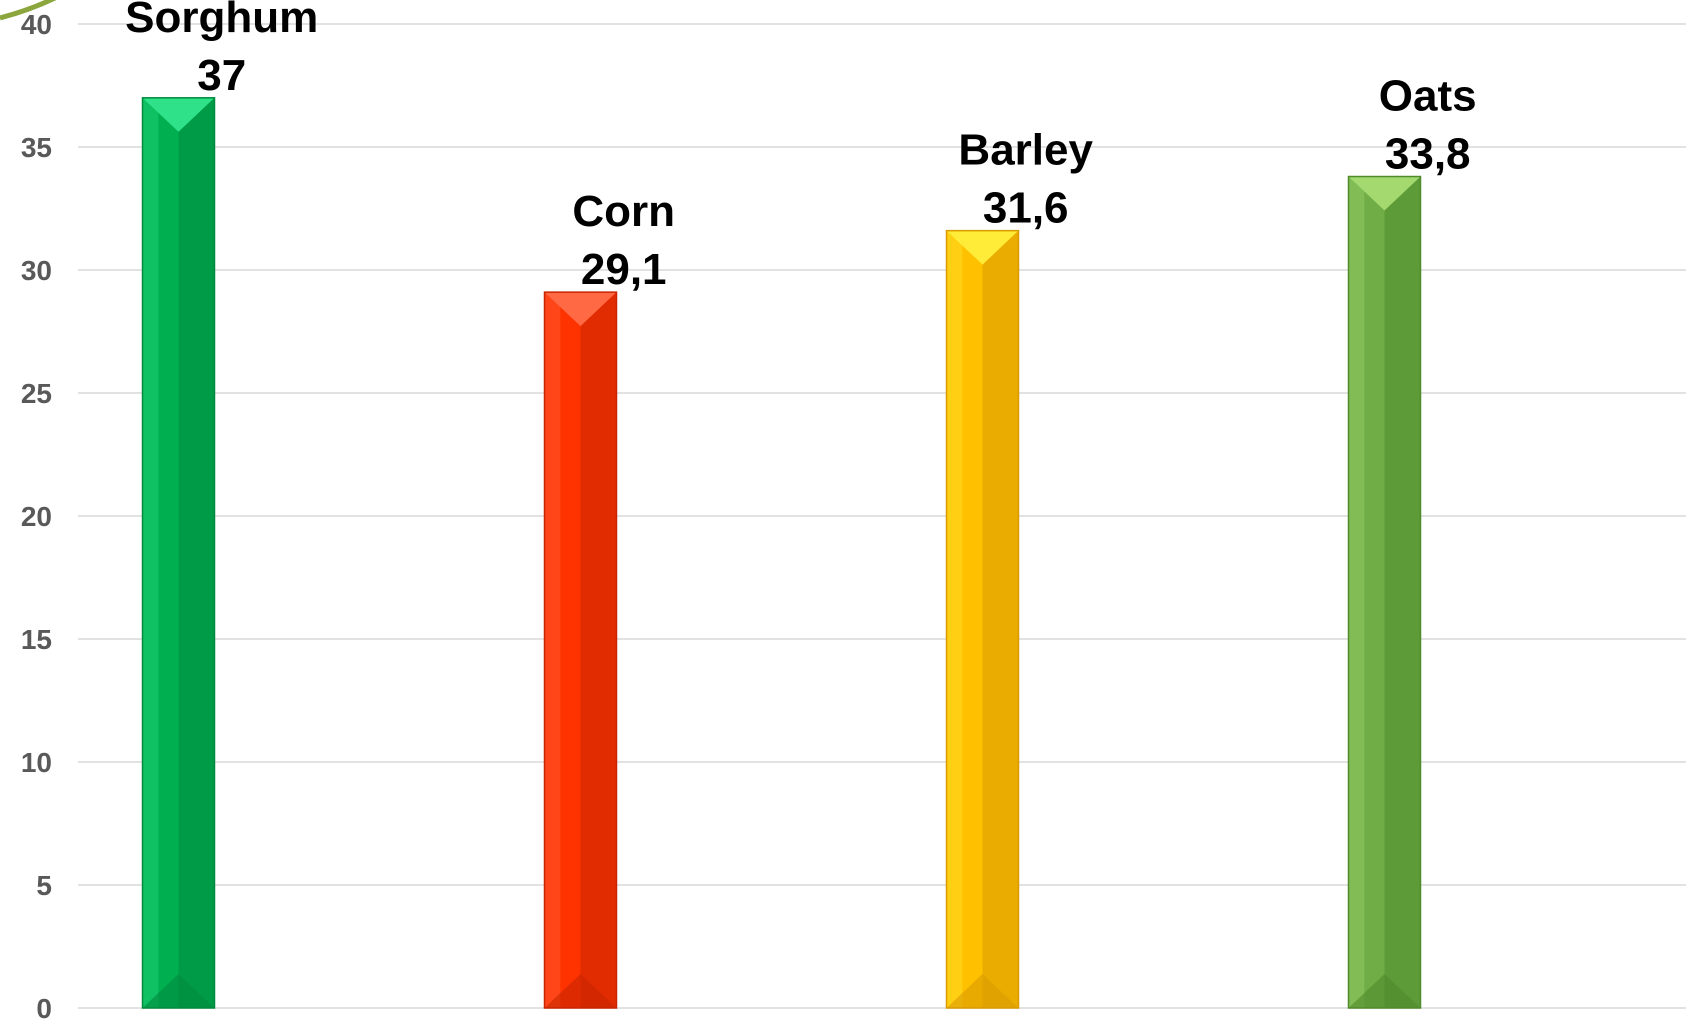 Image resolution: width=1686 pixels, height=1019 pixels. I want to click on y-axis-ticks: 0 5 10 15 20 25 30 35 40, so click(36, 514).